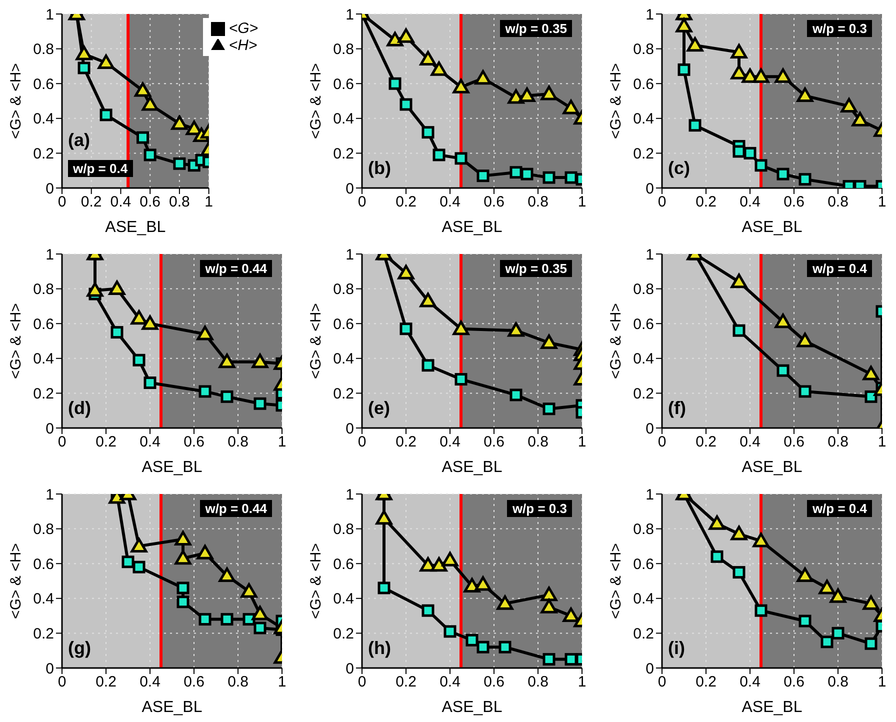 The height and width of the screenshot is (722, 896). I want to click on annotation: w/p = 0.44, so click(236, 268).